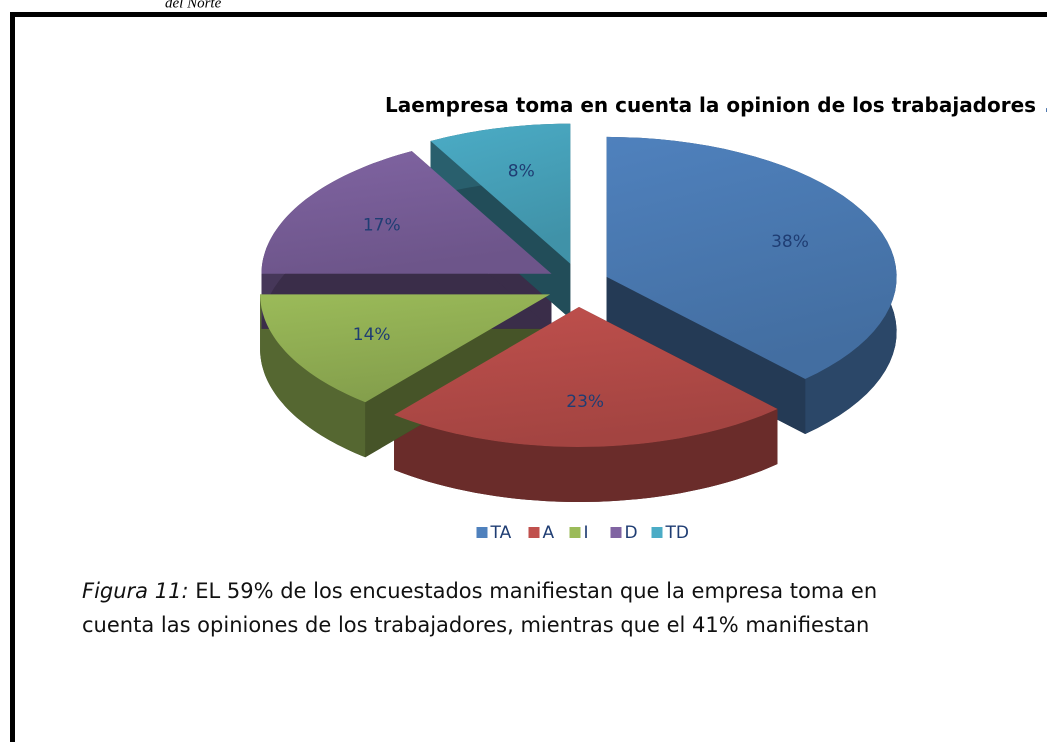 This screenshot has height=742, width=1047. Describe the element at coordinates (790, 242) in the screenshot. I see `data-label: 38%` at that location.